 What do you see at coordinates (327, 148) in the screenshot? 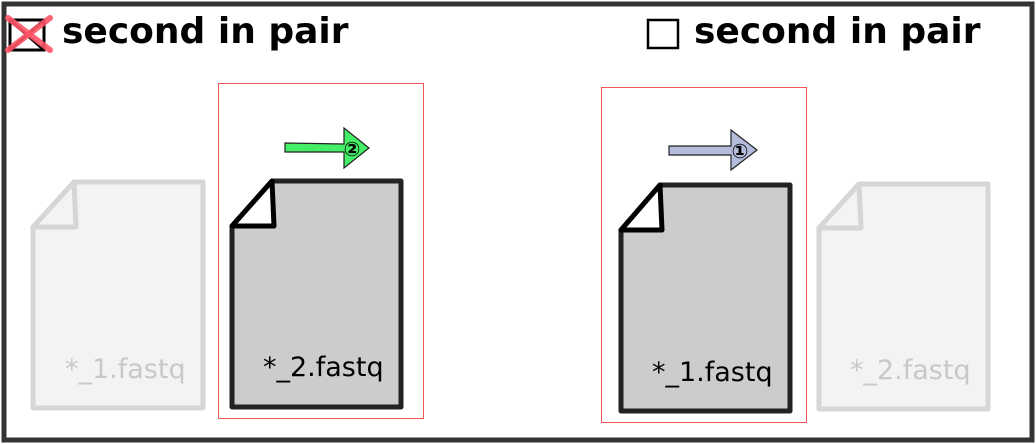
I see `arrow-right-icon-green` at bounding box center [327, 148].